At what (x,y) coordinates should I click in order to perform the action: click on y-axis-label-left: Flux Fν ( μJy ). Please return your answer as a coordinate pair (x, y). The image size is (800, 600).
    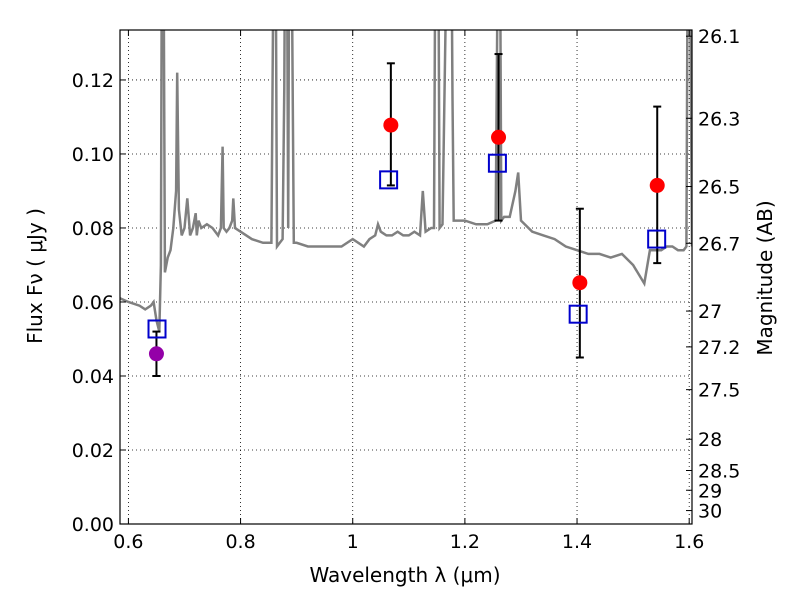
    Looking at the image, I should click on (35, 276).